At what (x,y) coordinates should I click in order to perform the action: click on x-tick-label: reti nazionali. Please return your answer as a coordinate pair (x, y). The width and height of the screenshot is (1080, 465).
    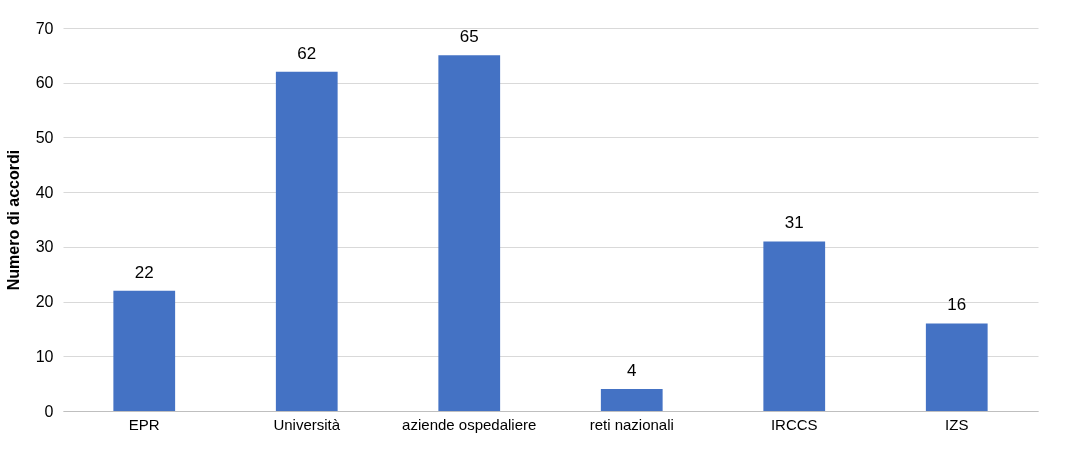
    Looking at the image, I should click on (631, 424).